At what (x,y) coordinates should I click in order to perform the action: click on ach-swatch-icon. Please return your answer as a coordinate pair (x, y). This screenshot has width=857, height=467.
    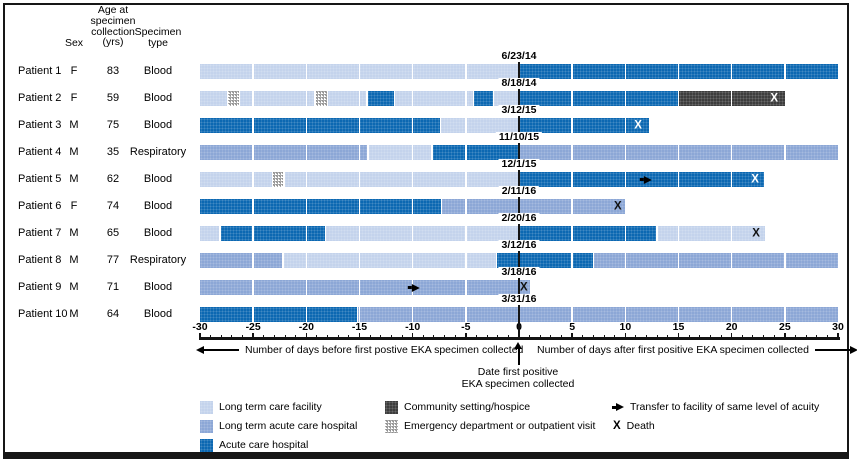
    Looking at the image, I should click on (206, 445).